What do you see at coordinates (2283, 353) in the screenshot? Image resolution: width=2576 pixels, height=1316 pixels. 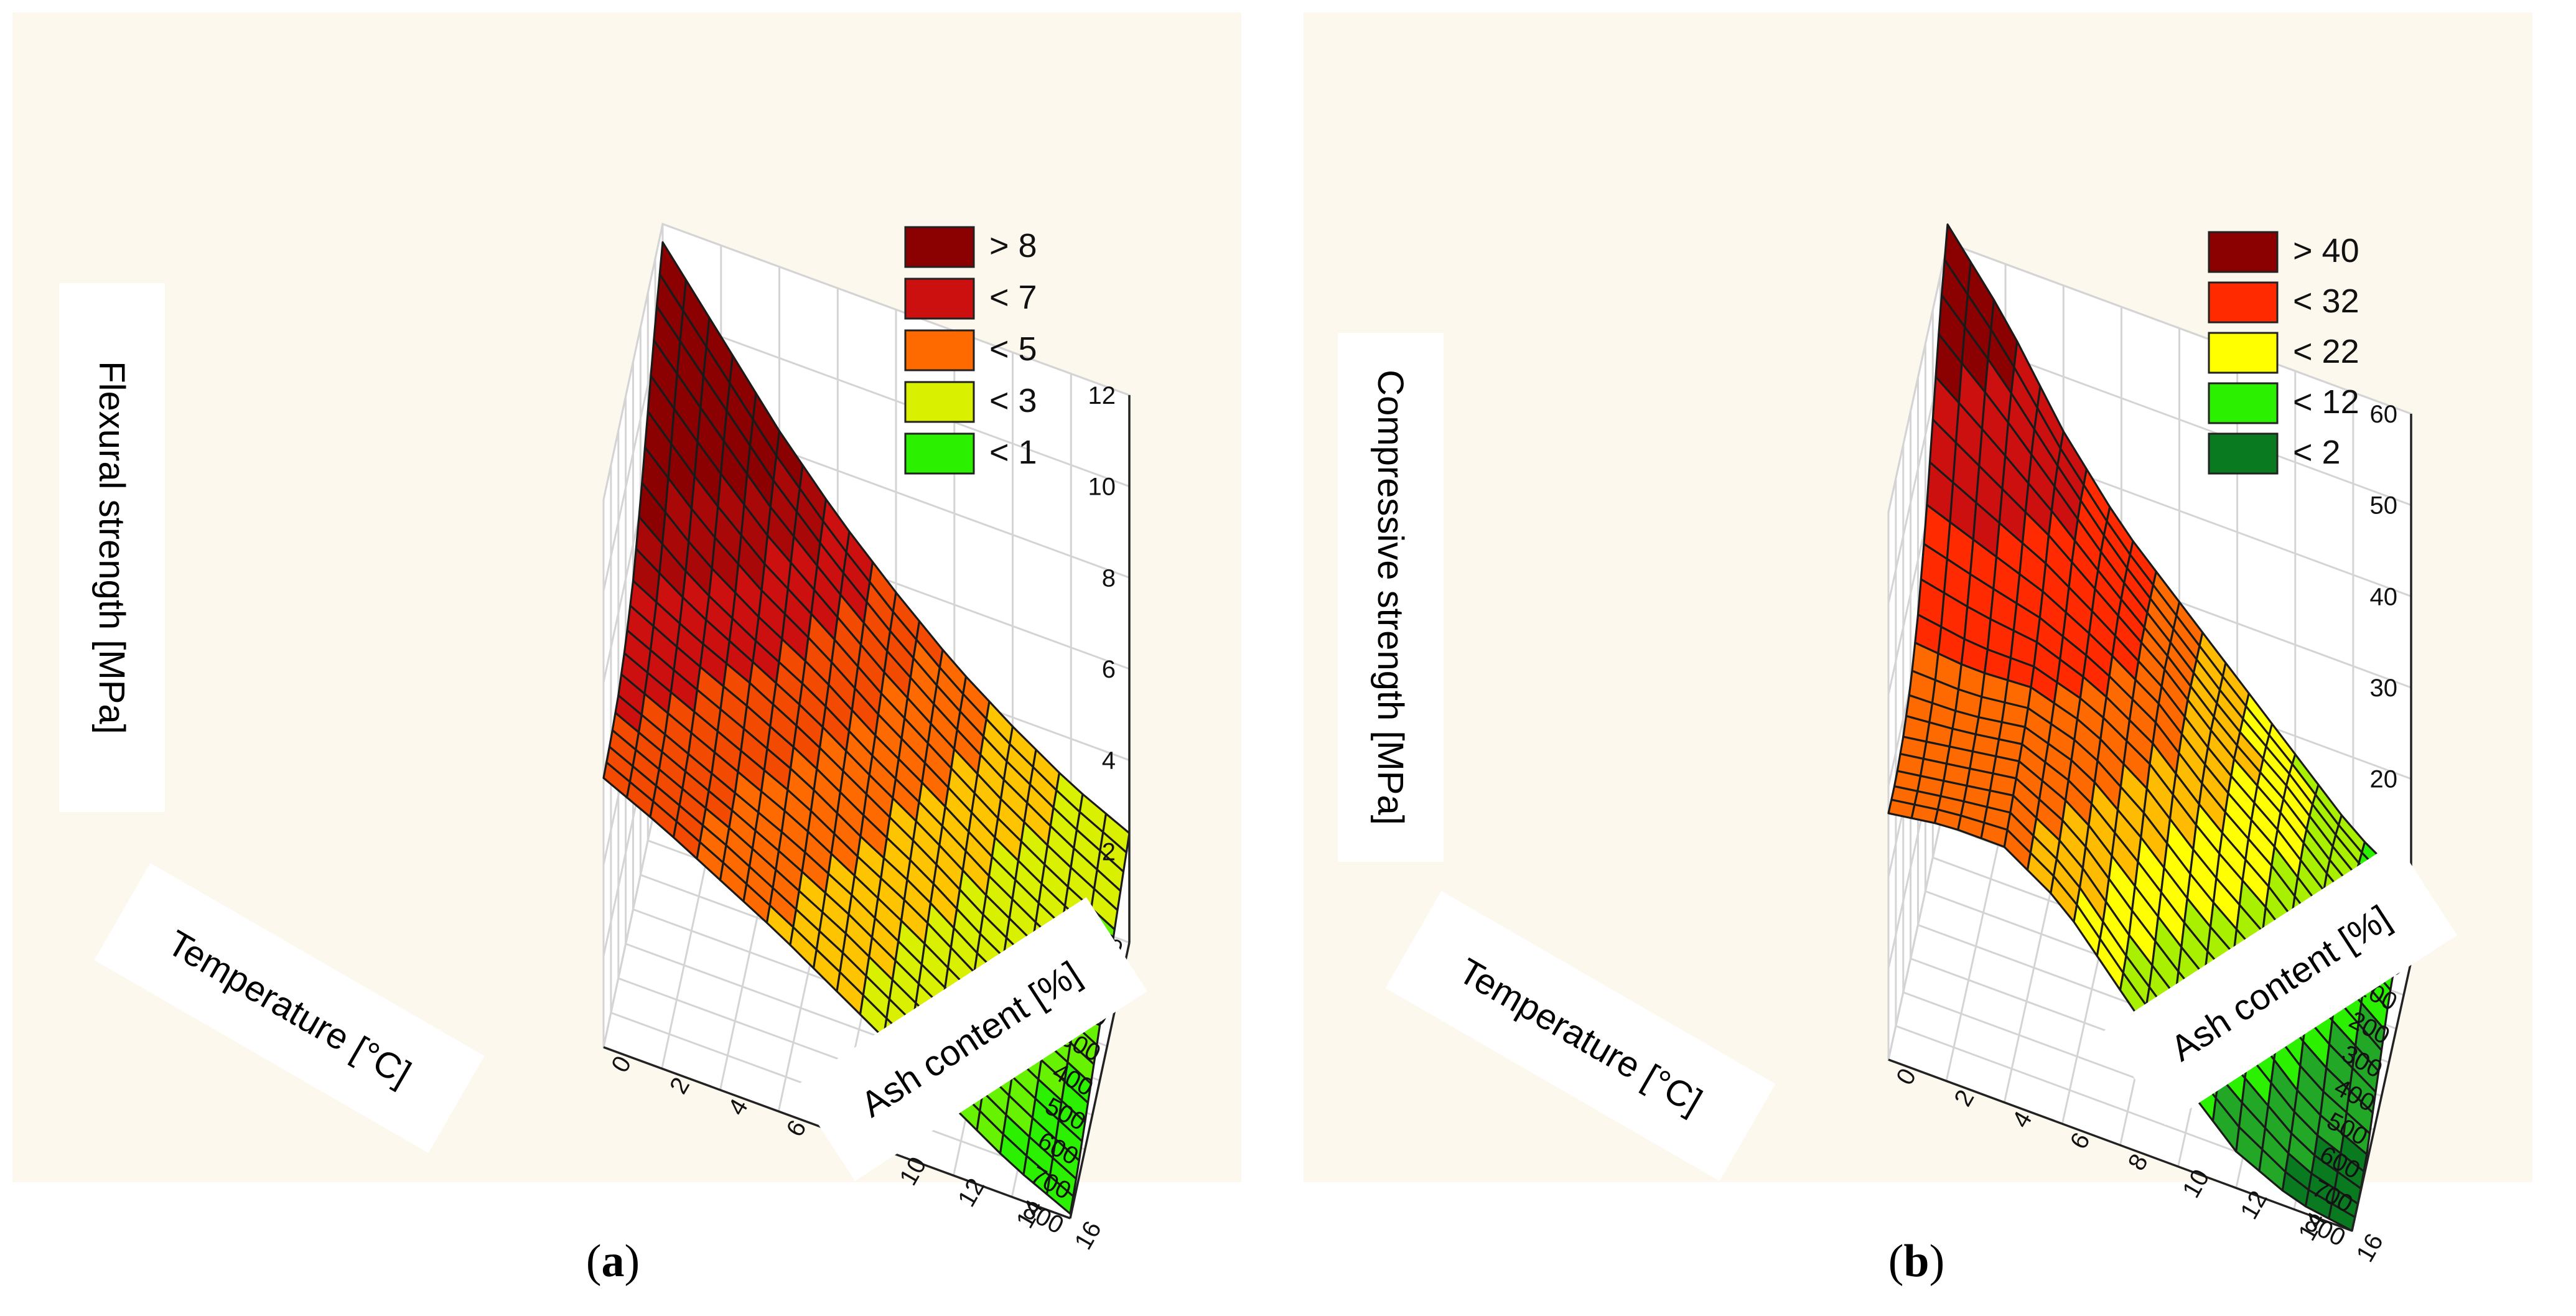 I see `legend: > 40 < 32 < 22 < 12 < 2` at bounding box center [2283, 353].